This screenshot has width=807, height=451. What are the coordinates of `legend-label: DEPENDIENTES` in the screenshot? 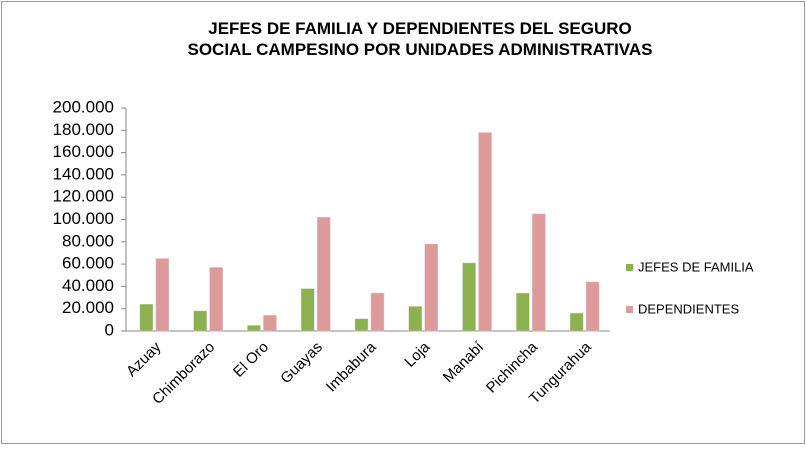 It's located at (688, 308).